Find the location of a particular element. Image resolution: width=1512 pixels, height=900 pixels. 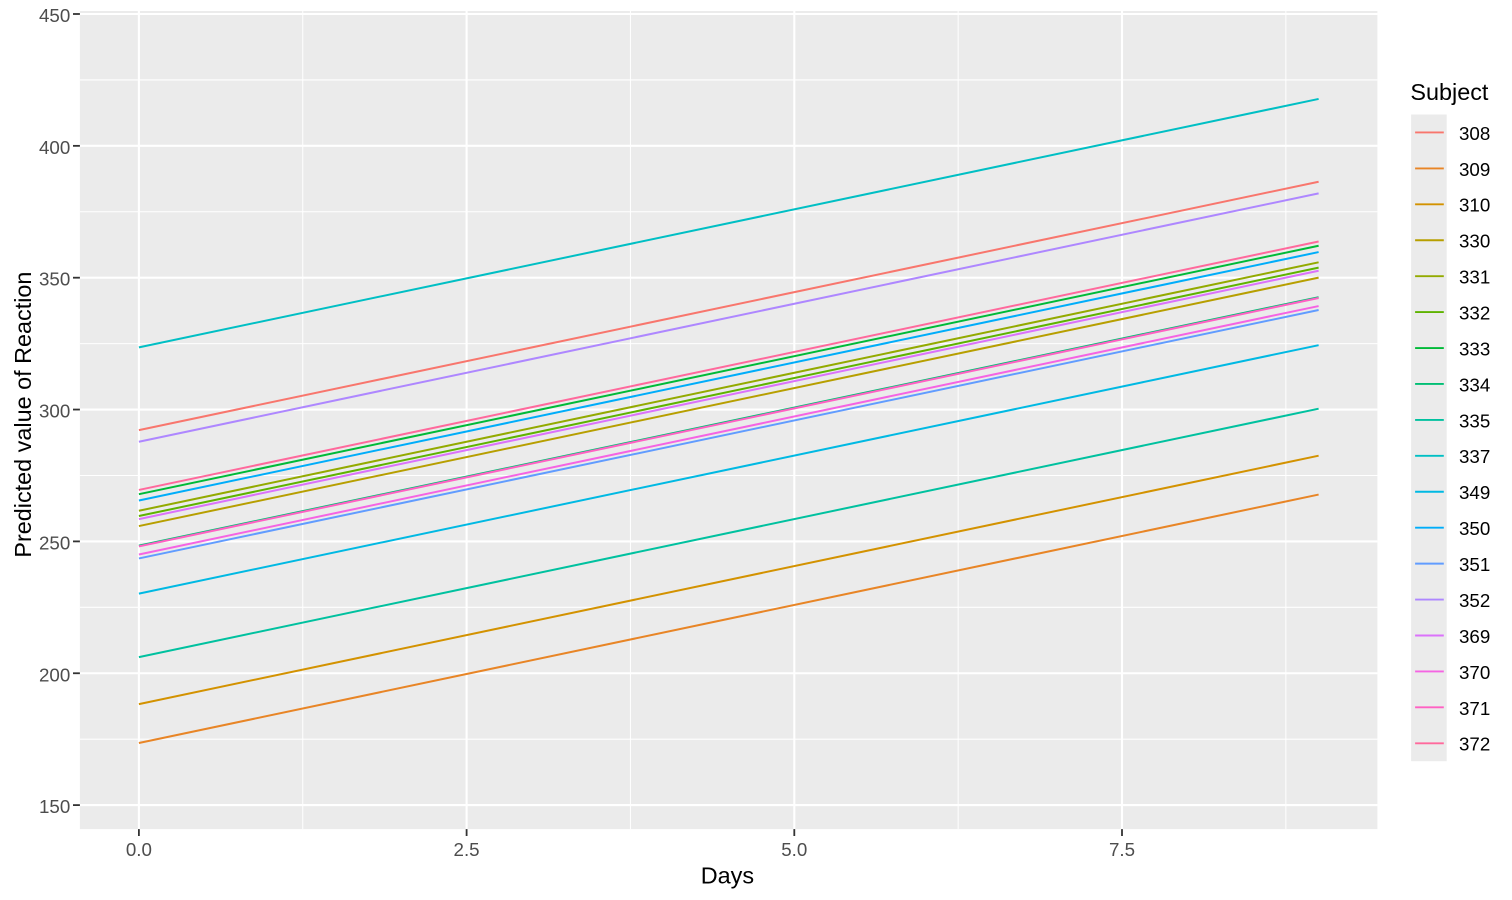

svg-text: 334 is located at coordinates (1474, 384).